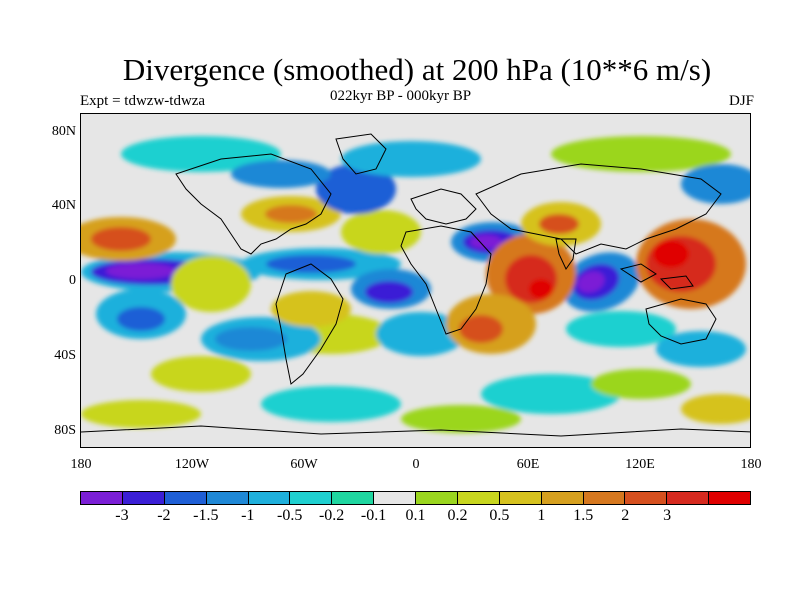 This screenshot has width=800, height=600. I want to click on lon-label-180w: 180, so click(81, 464).